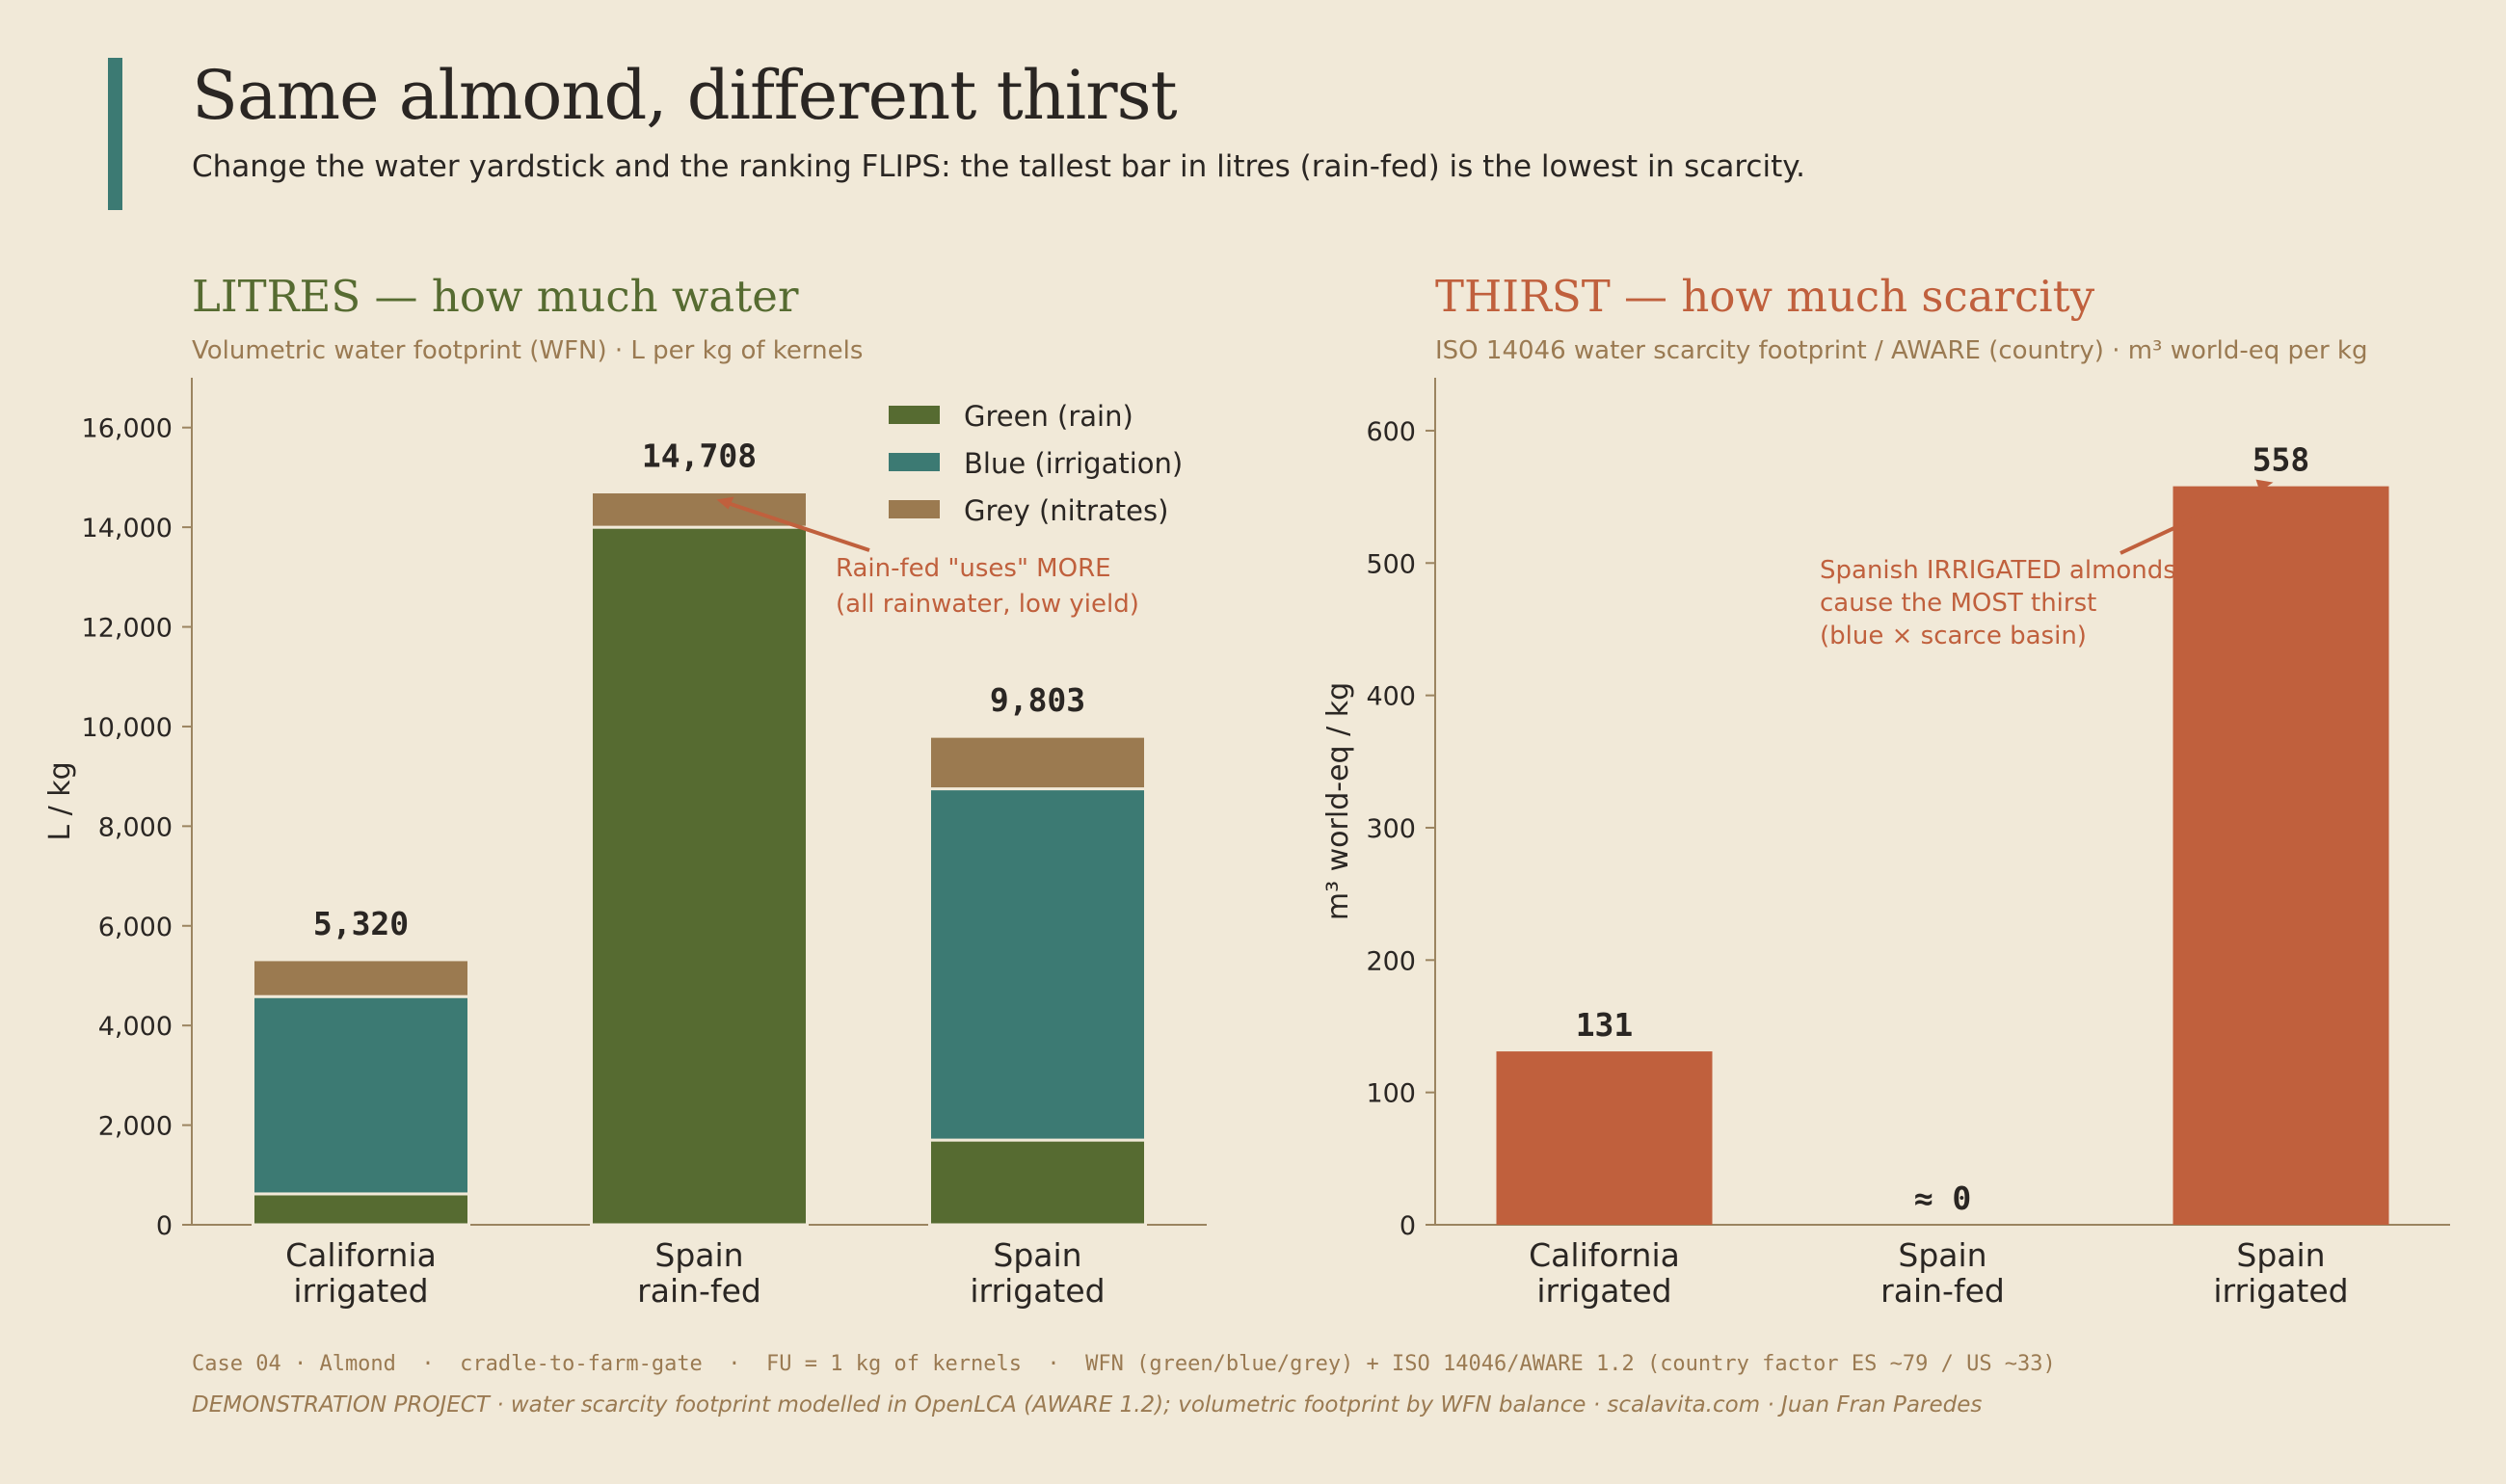 This screenshot has width=2506, height=1484. What do you see at coordinates (699, 456) in the screenshot?
I see `bar-total-label: 14,708` at bounding box center [699, 456].